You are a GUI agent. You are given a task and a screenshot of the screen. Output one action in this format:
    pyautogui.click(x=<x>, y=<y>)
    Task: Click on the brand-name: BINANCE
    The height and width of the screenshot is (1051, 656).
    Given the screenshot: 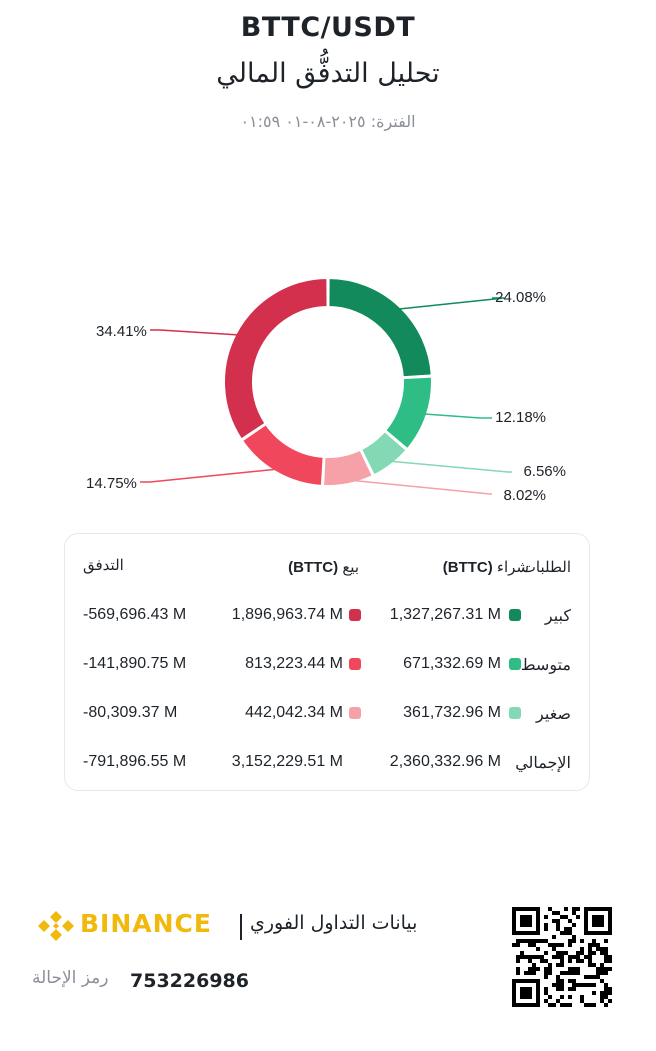 What is the action you would take?
    pyautogui.click(x=146, y=923)
    